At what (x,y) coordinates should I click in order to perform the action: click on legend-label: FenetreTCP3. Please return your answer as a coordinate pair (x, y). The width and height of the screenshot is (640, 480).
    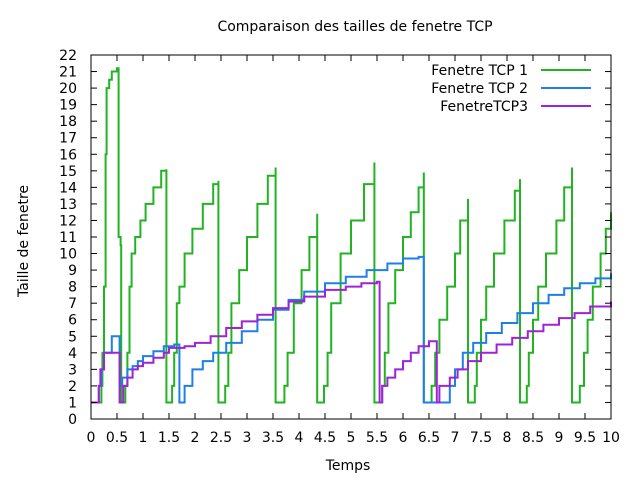
    Looking at the image, I should click on (484, 107).